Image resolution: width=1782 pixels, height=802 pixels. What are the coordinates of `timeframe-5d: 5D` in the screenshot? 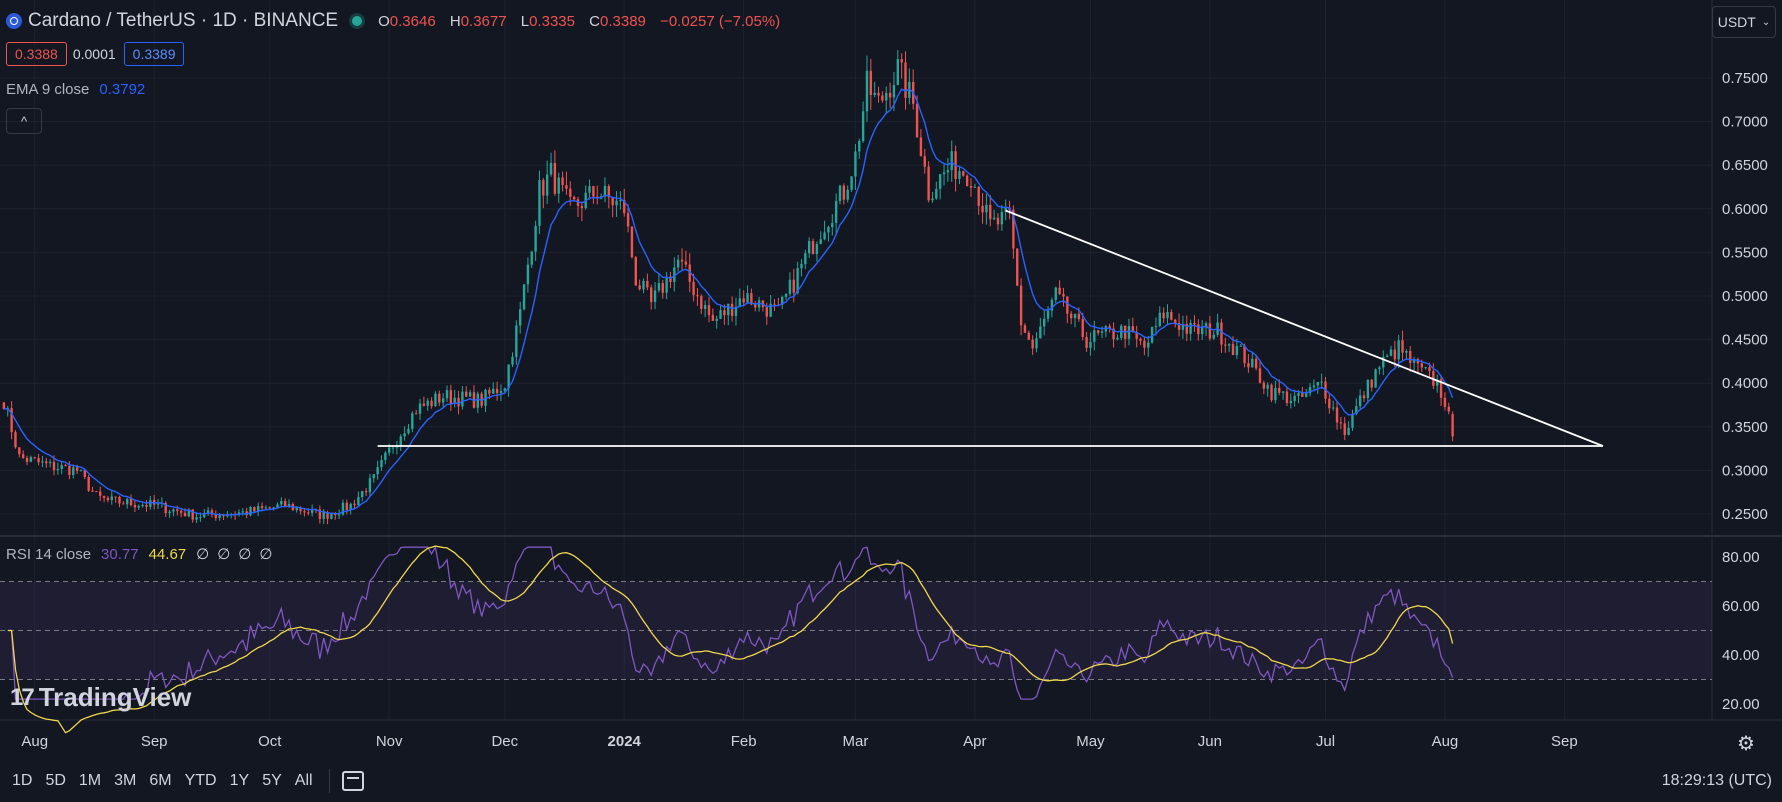 It's located at (55, 780).